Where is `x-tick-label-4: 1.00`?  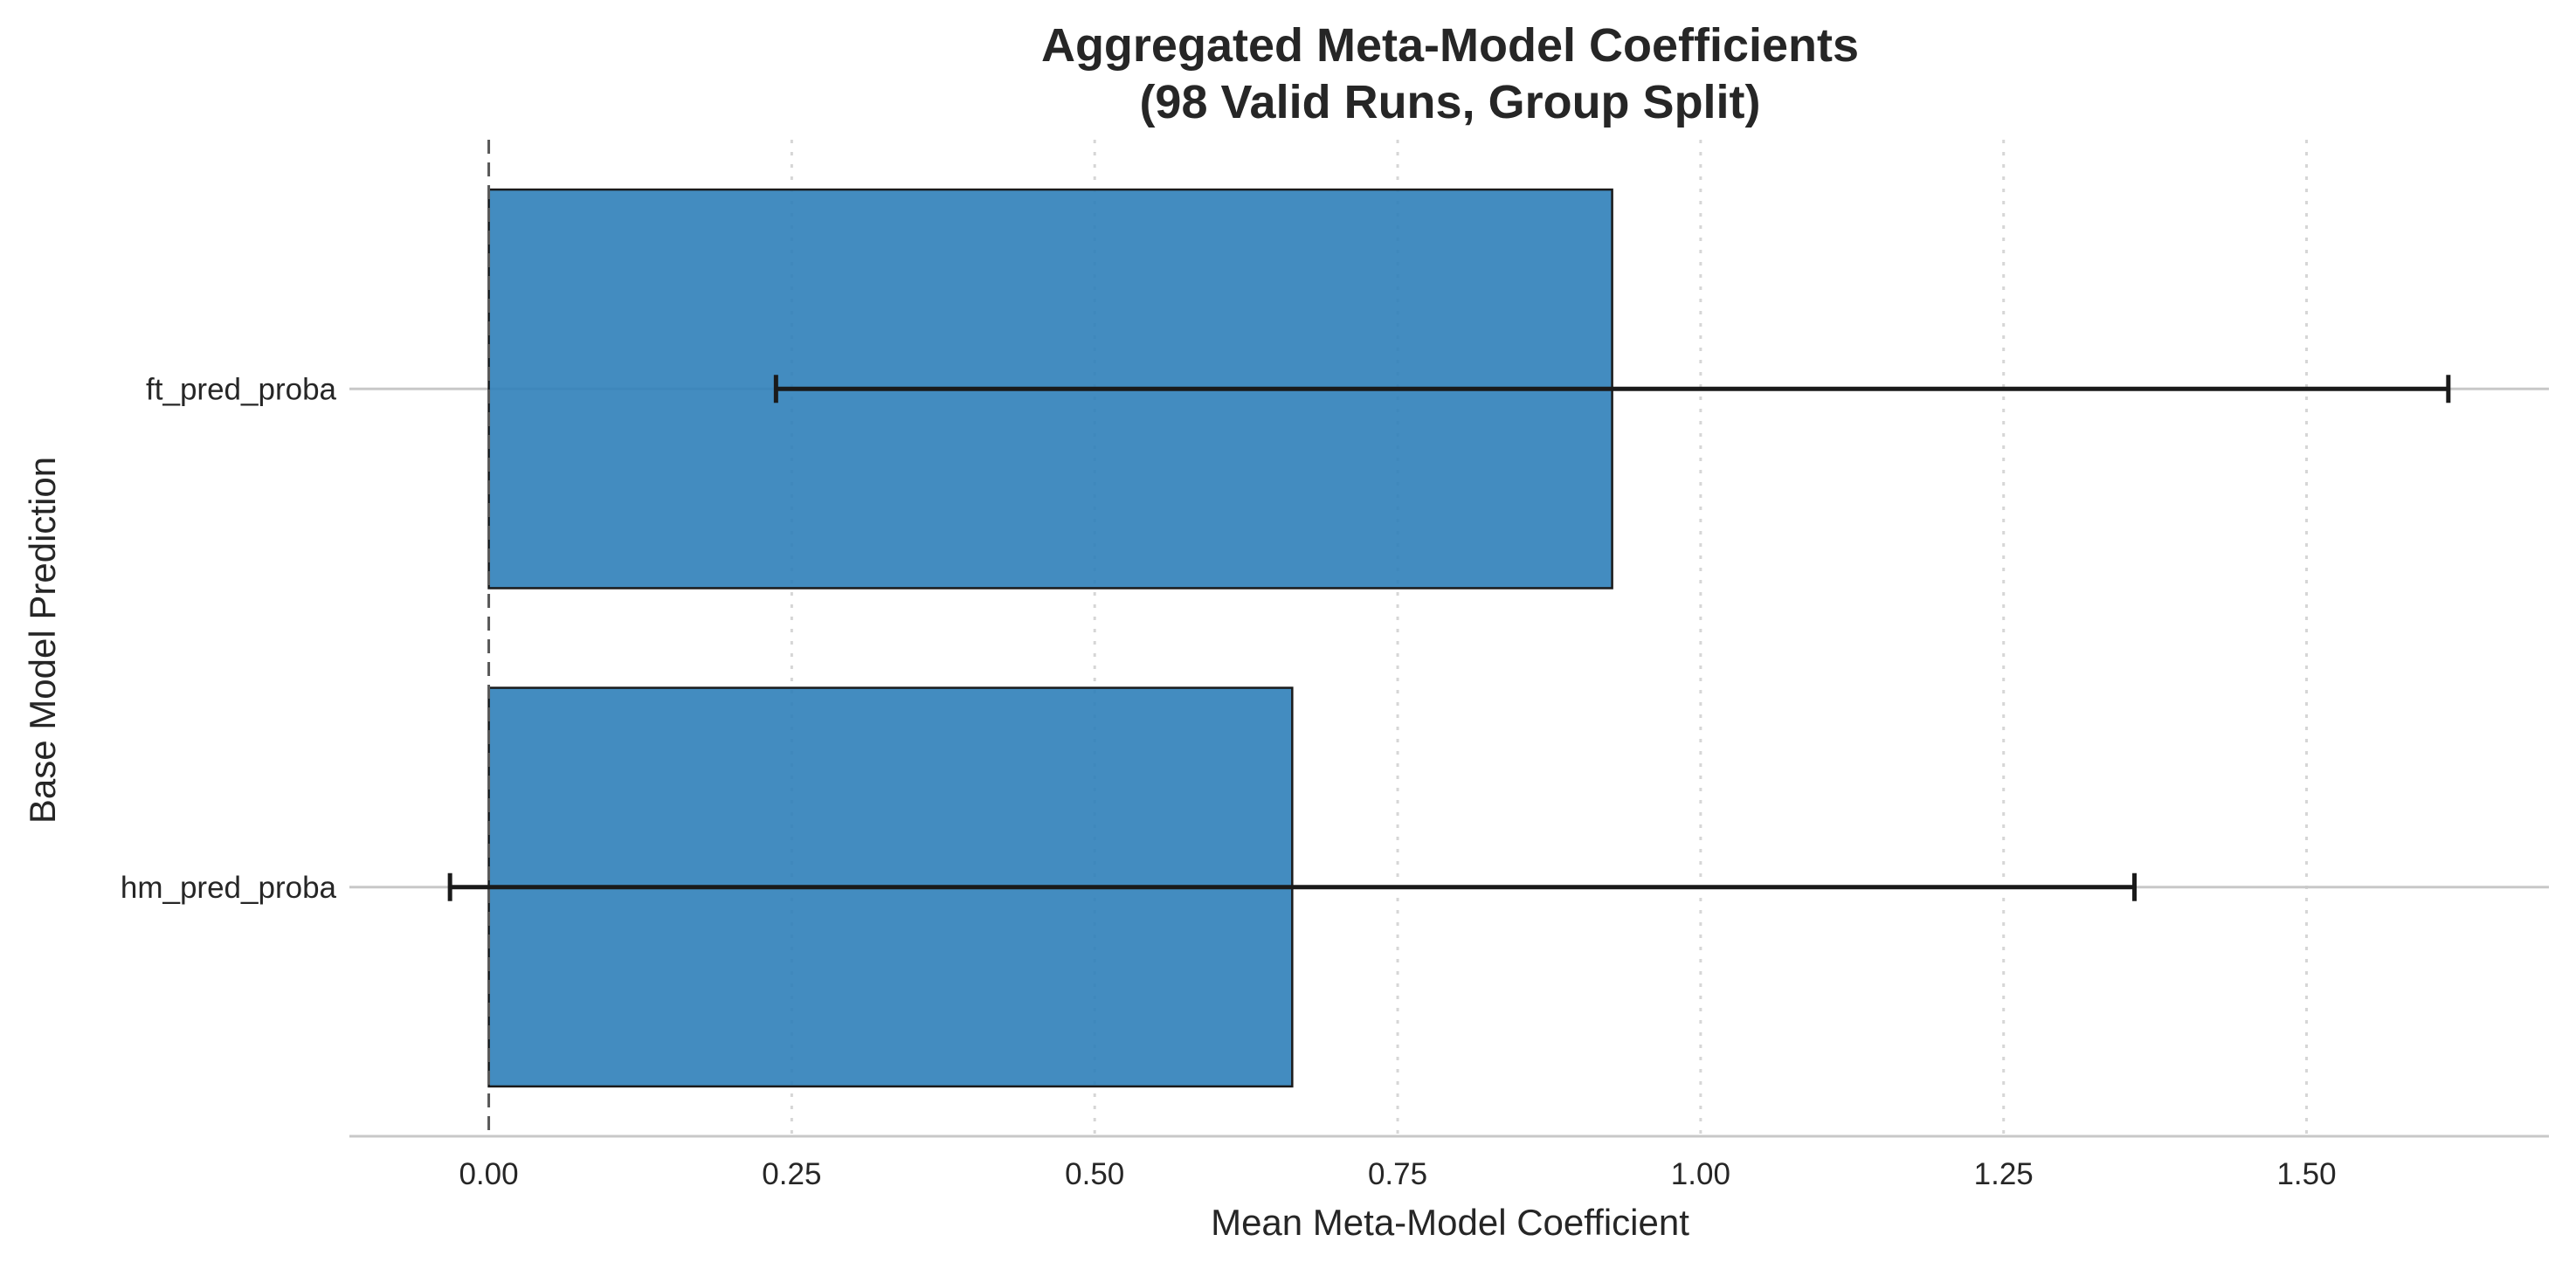
x-tick-label-4: 1.00 is located at coordinates (1700, 1174).